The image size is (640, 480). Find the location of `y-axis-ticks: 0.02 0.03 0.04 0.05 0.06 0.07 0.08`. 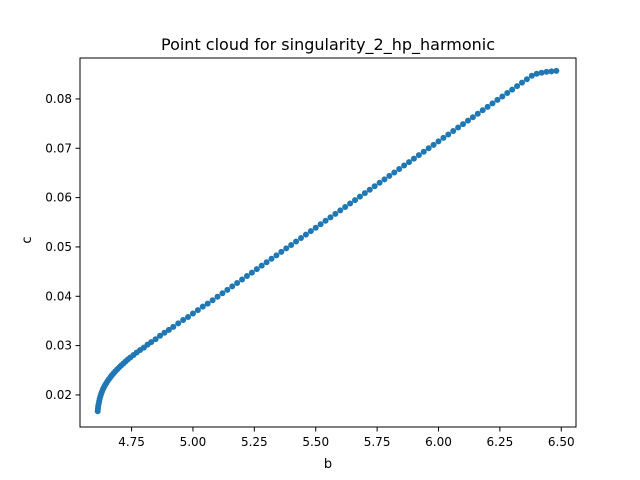

y-axis-ticks: 0.02 0.03 0.04 0.05 0.06 0.07 0.08 is located at coordinates (62, 247).